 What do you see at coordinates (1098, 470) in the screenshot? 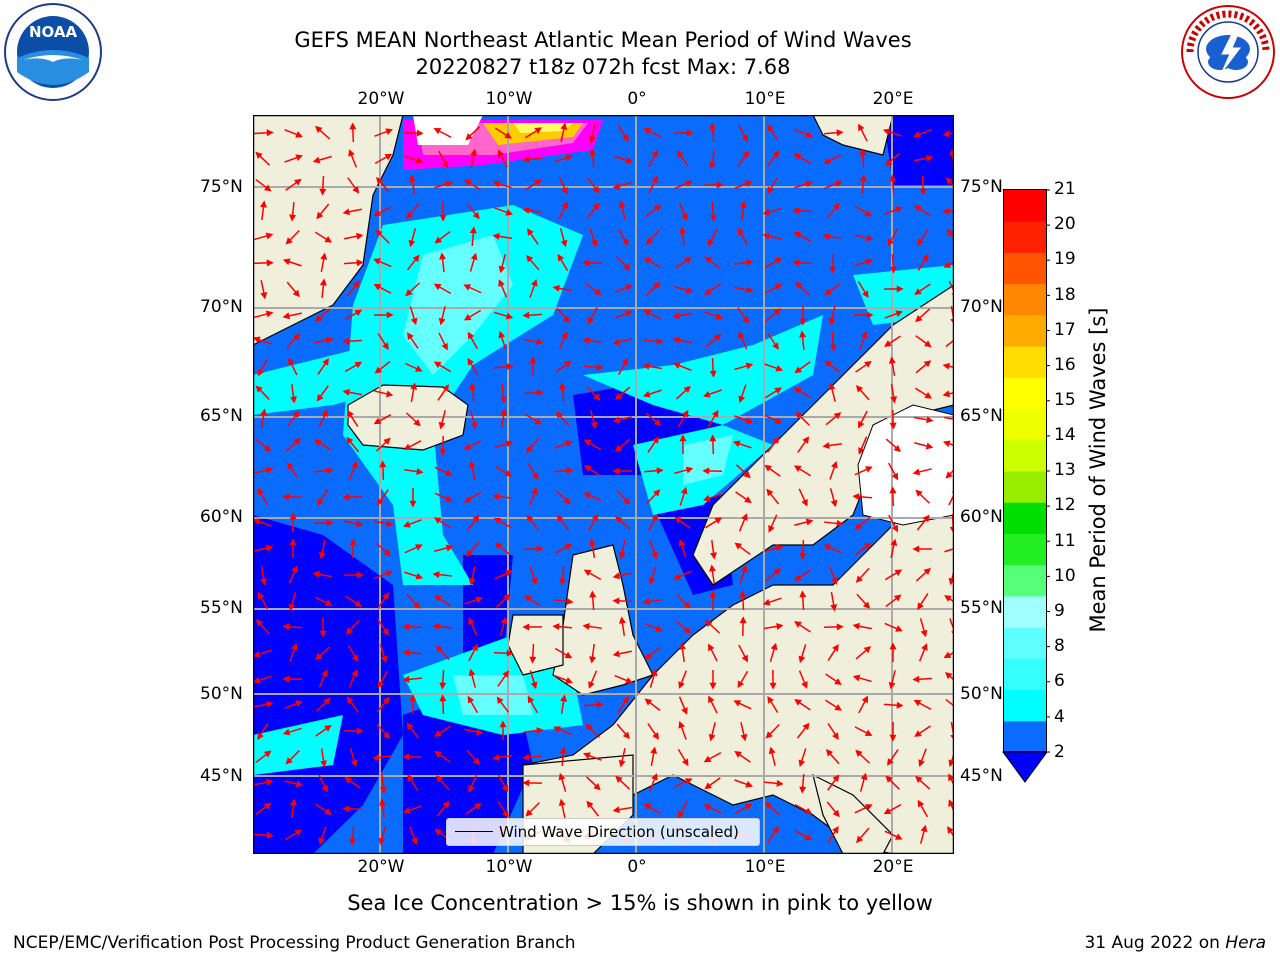
I see `colorbar-label: Mean Period of Wind Waves [s]` at bounding box center [1098, 470].